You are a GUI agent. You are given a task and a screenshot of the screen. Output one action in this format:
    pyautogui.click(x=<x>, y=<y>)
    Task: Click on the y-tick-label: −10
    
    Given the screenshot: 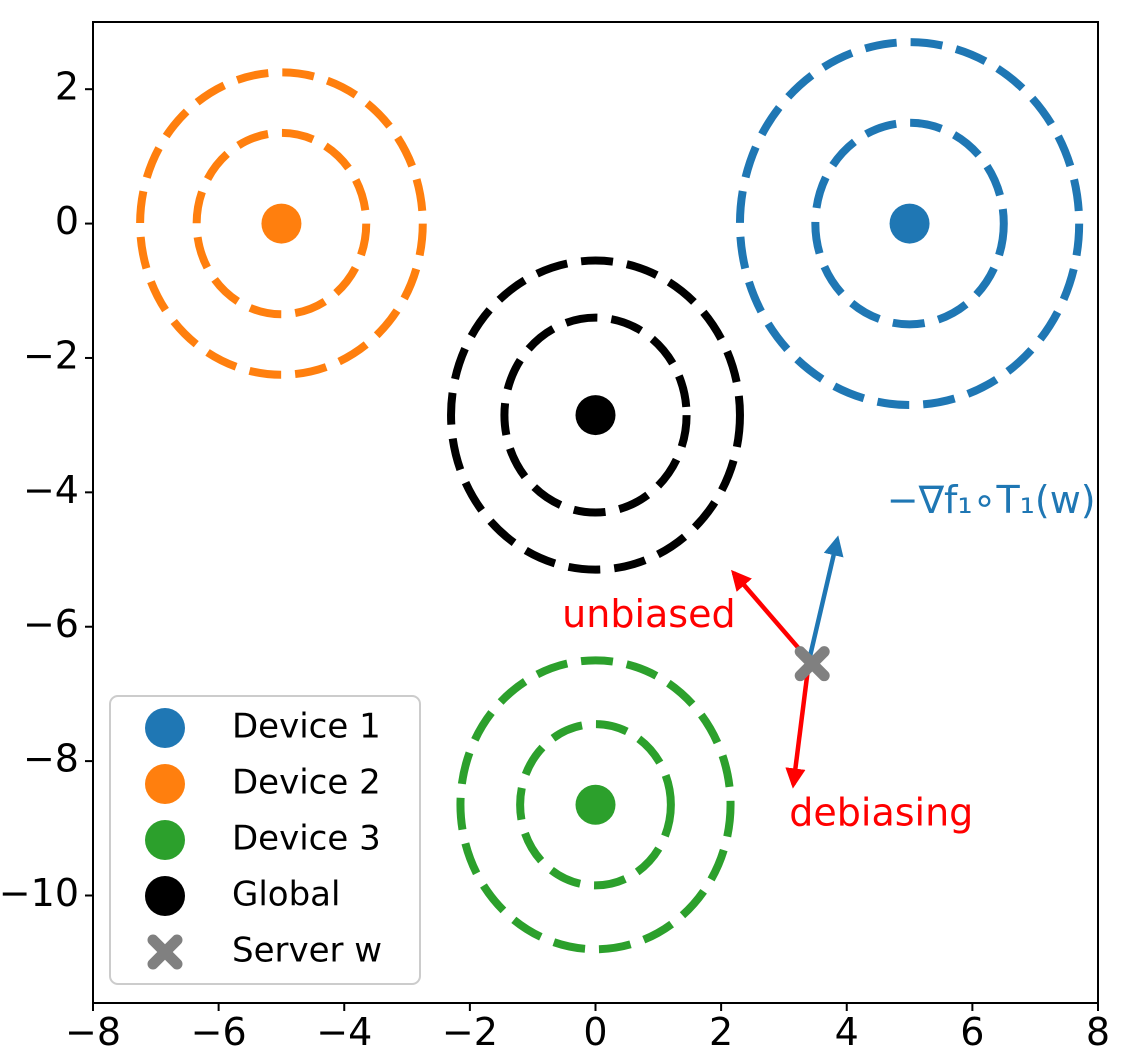 What is the action you would take?
    pyautogui.click(x=39, y=893)
    